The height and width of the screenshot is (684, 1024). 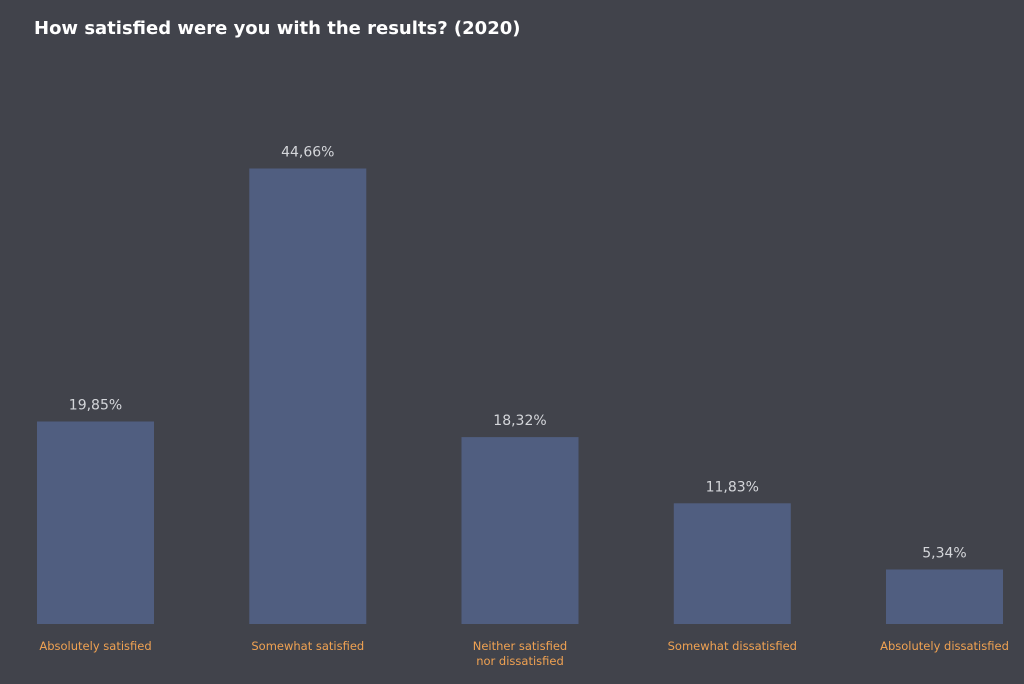 What do you see at coordinates (95, 406) in the screenshot?
I see `value-label-1: 19,85%` at bounding box center [95, 406].